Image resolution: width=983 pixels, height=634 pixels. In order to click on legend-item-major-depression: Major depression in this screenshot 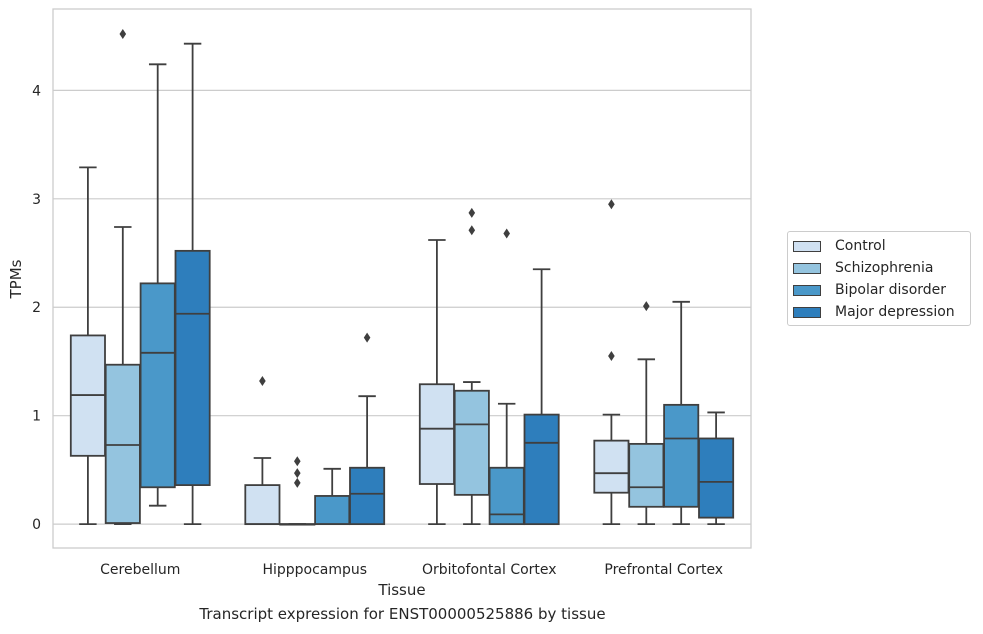, I will do `click(874, 312)`.